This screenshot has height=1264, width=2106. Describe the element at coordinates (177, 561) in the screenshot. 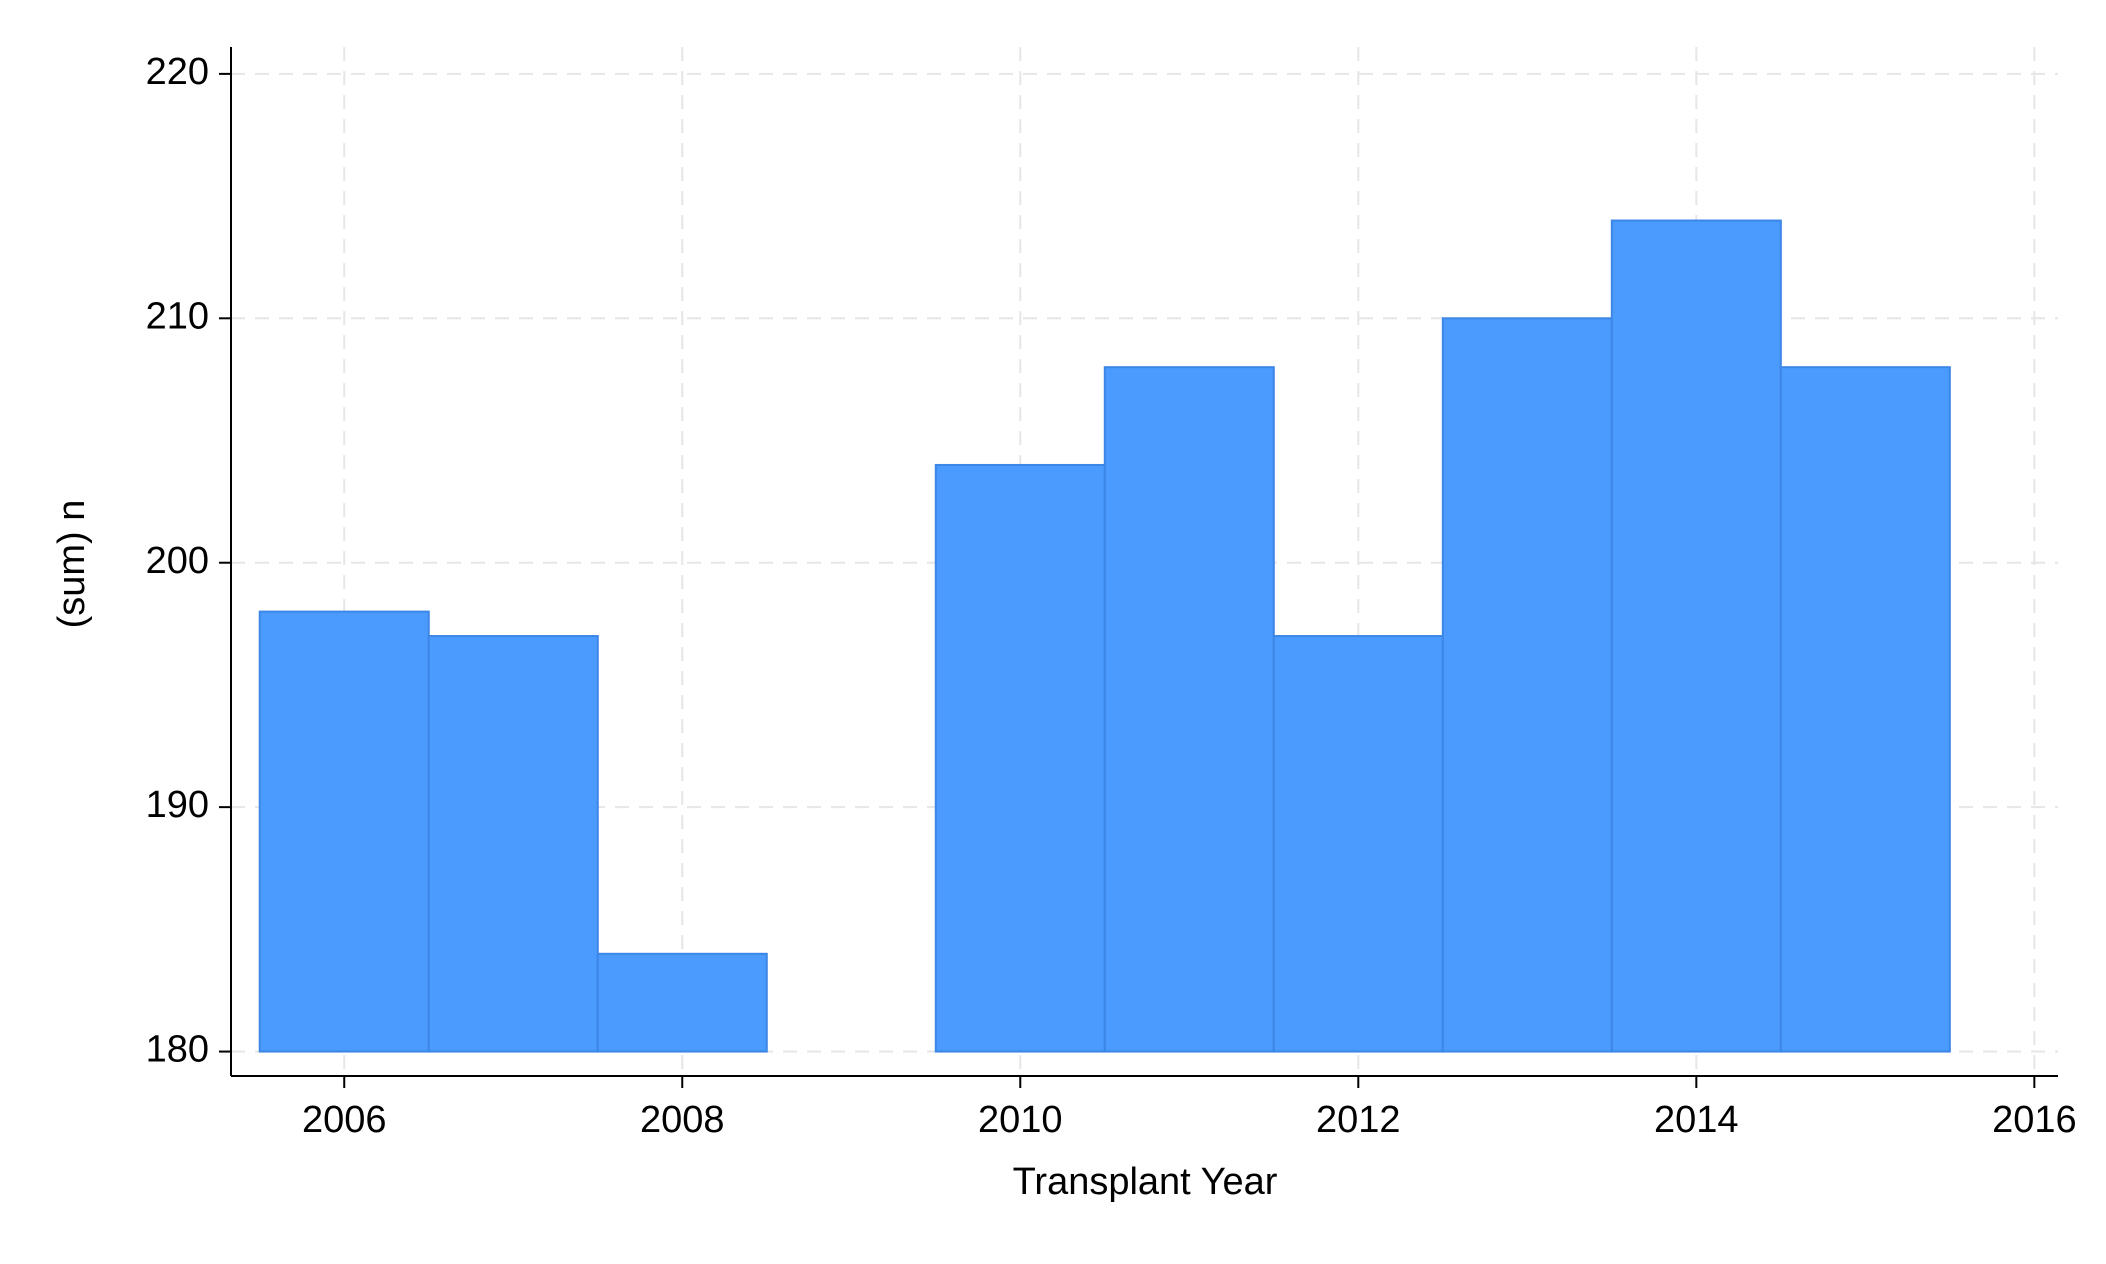

I see `y-tick-label: 200` at that location.